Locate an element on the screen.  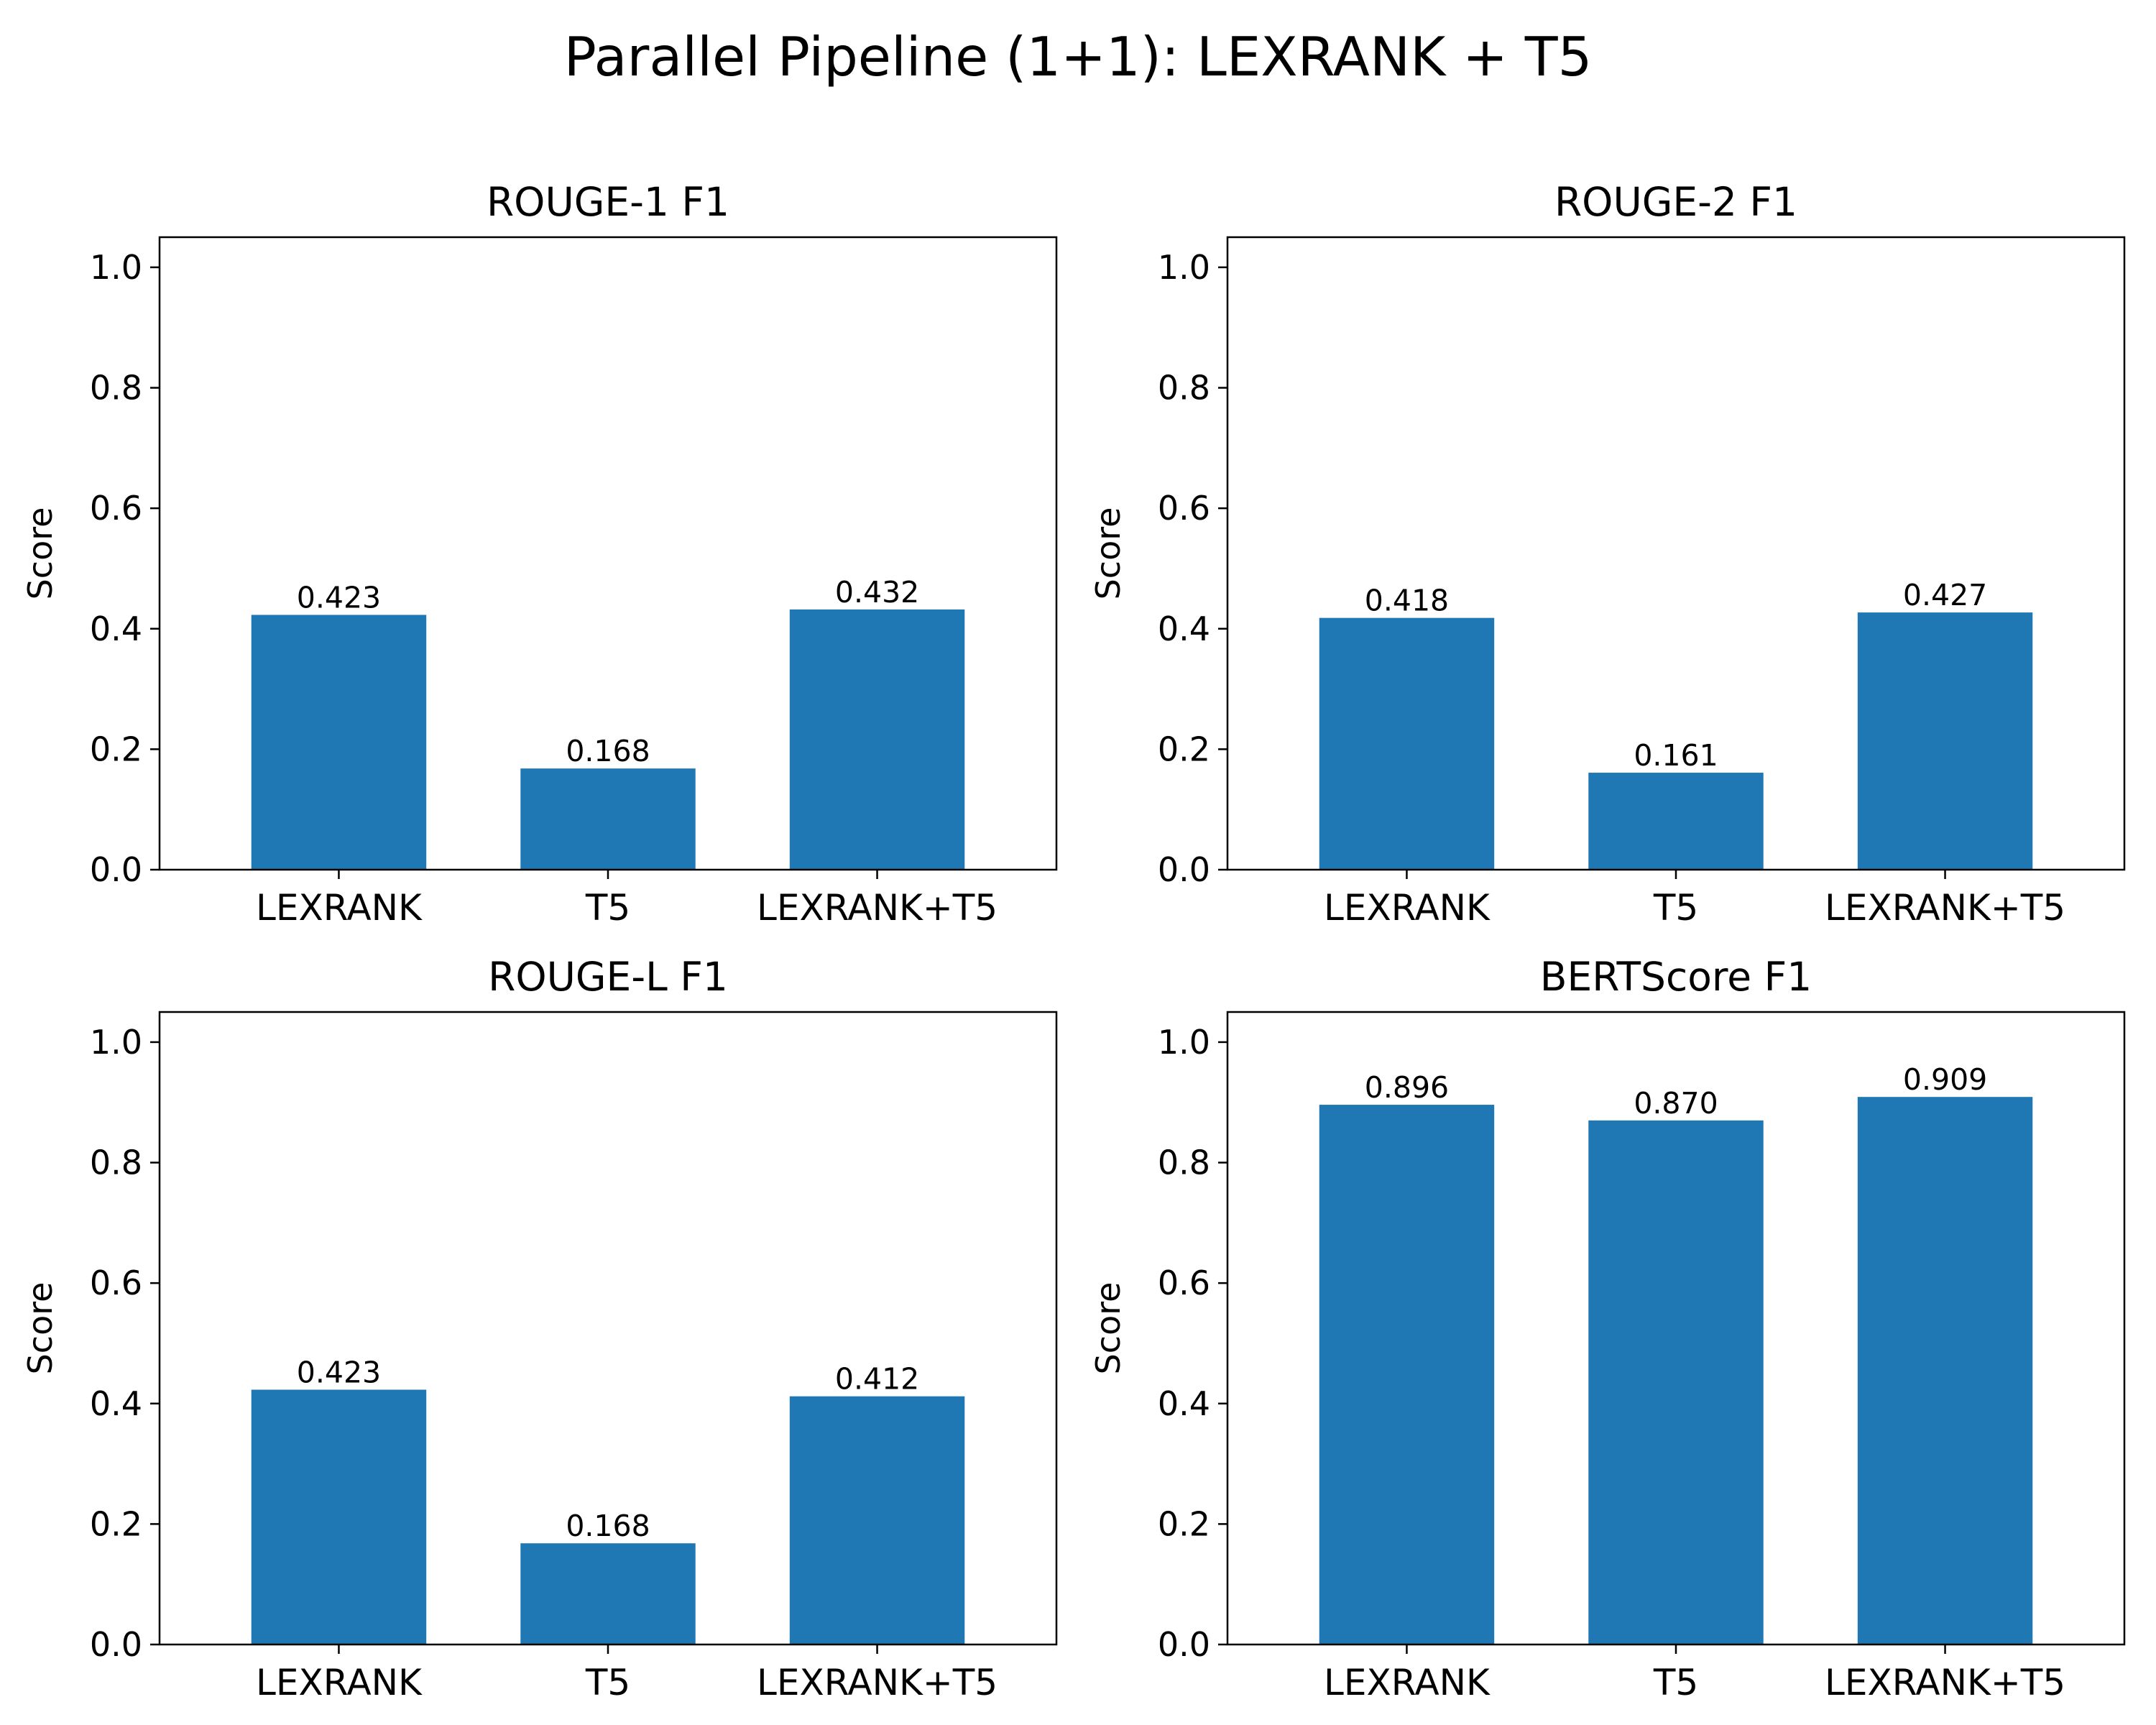
panel-title: ROUGE-L F1 is located at coordinates (608, 977).